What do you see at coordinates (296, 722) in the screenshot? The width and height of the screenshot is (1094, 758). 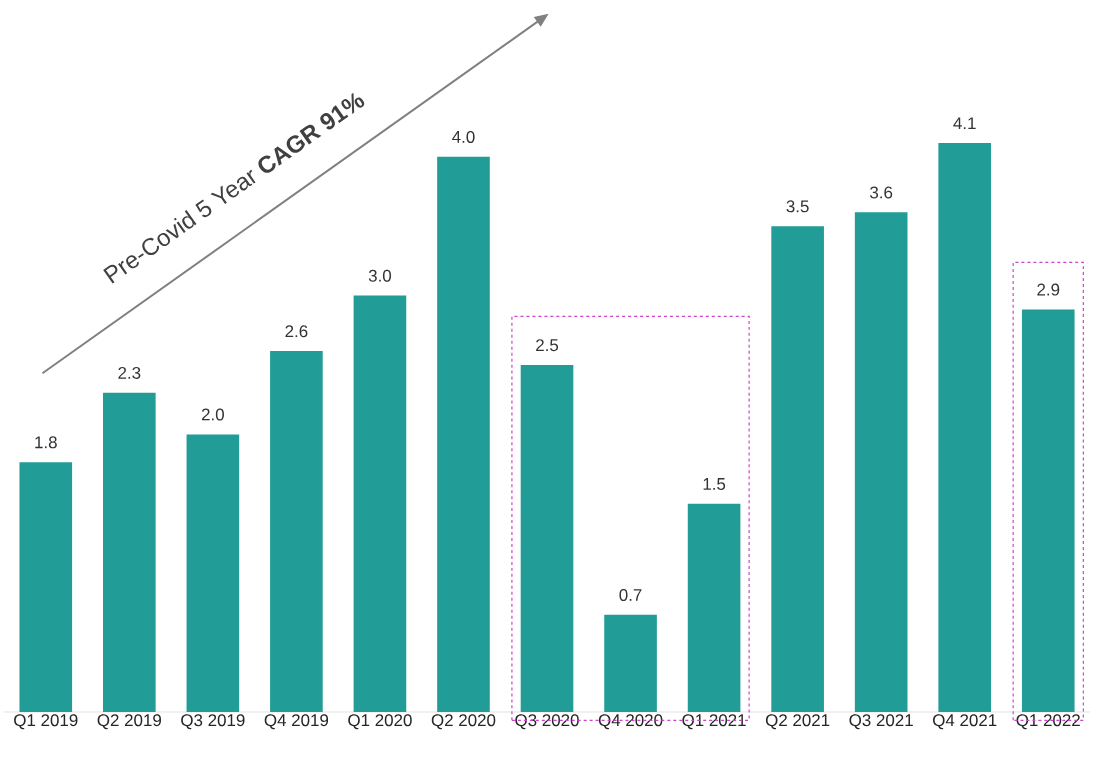 I see `x-tick-label: Q4 2019` at bounding box center [296, 722].